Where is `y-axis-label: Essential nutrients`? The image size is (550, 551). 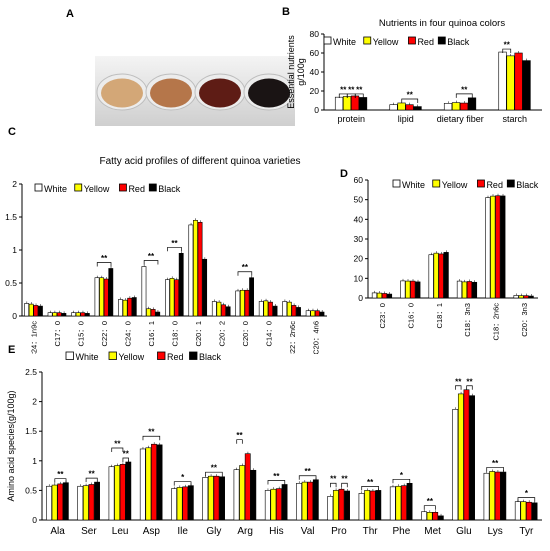 y-axis-label: Essential nutrients is located at coordinates (291, 72).